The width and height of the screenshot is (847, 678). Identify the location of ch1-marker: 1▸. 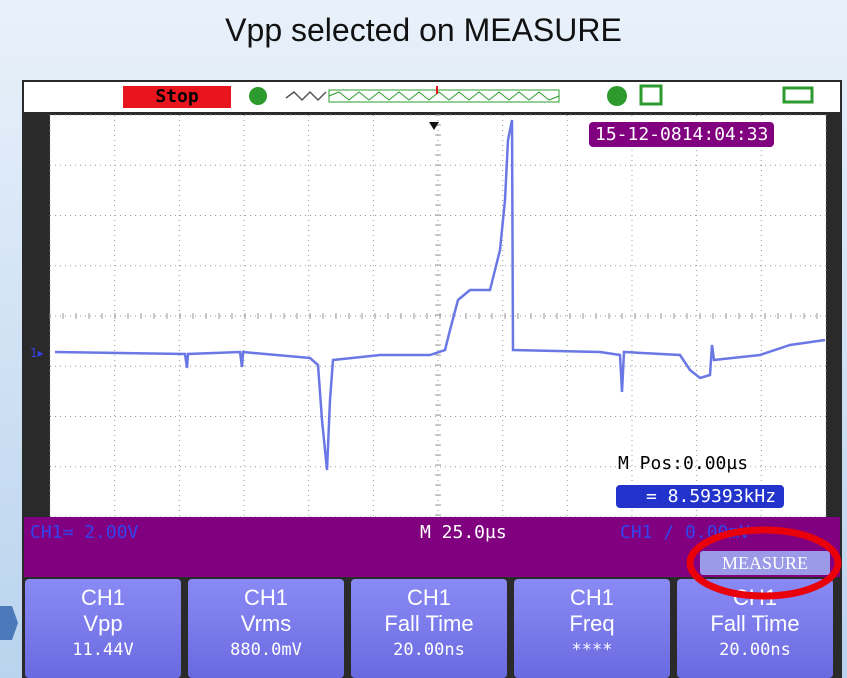
(37, 353).